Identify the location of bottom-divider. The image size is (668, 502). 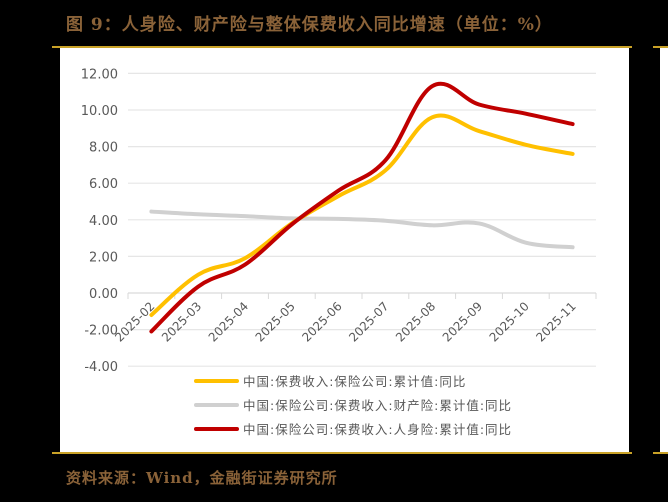
(342, 453).